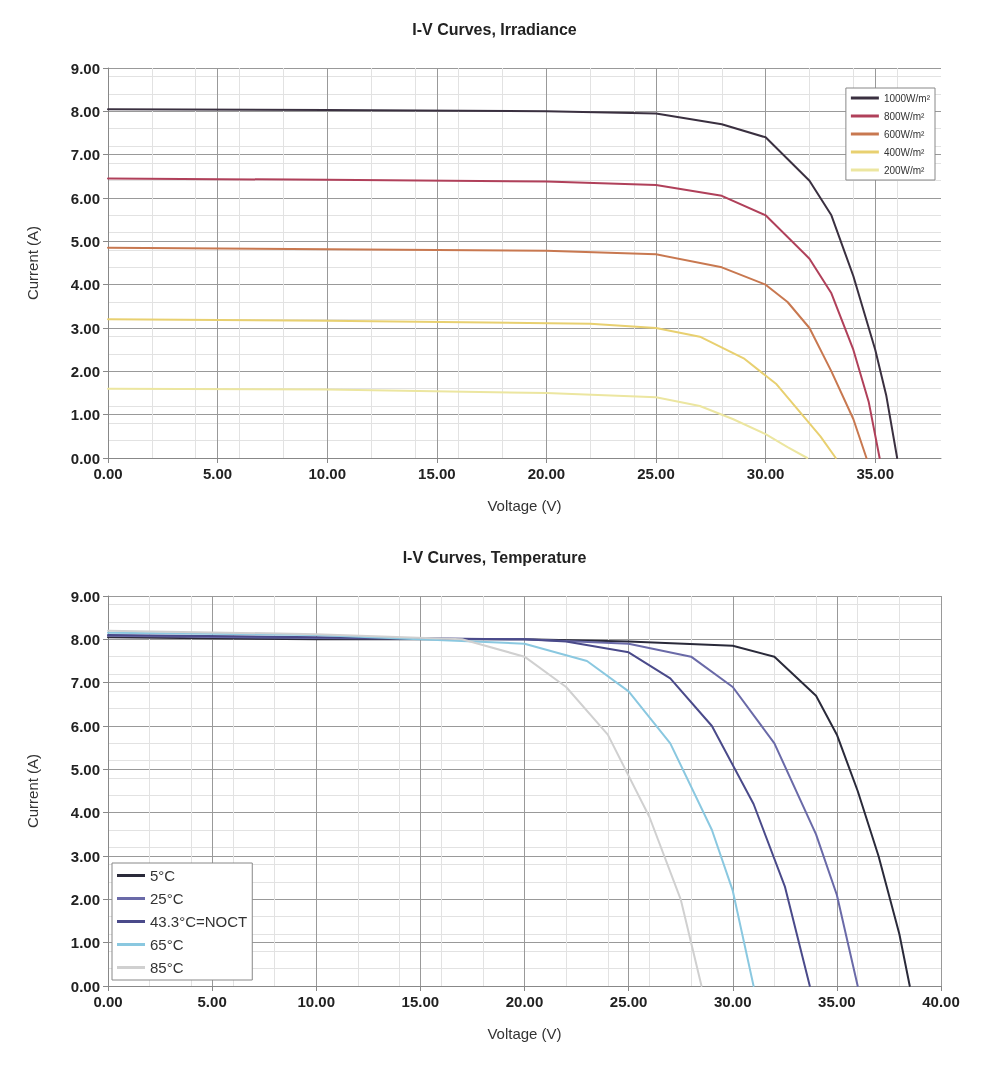 This screenshot has width=989, height=1077. What do you see at coordinates (904, 170) in the screenshot?
I see `legend-label: 200W/m²` at bounding box center [904, 170].